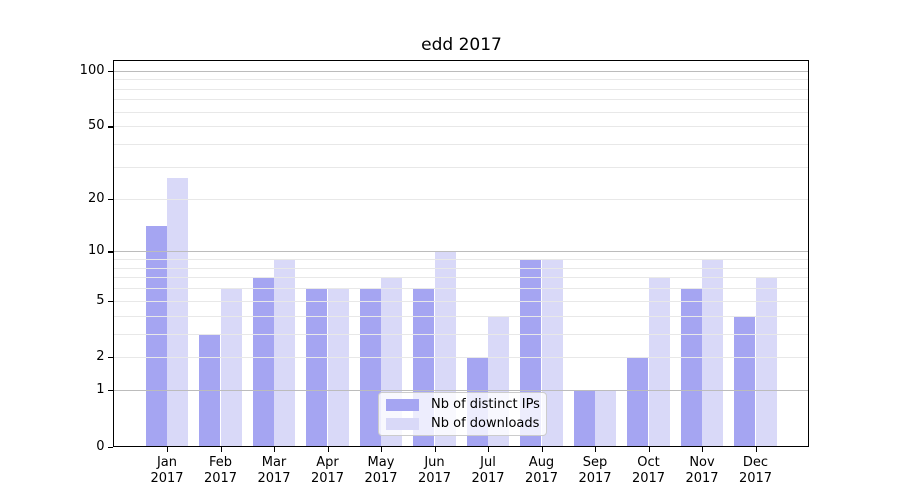 Image resolution: width=900 pixels, height=500 pixels. I want to click on bar-distinct-ips-sep, so click(584, 418).